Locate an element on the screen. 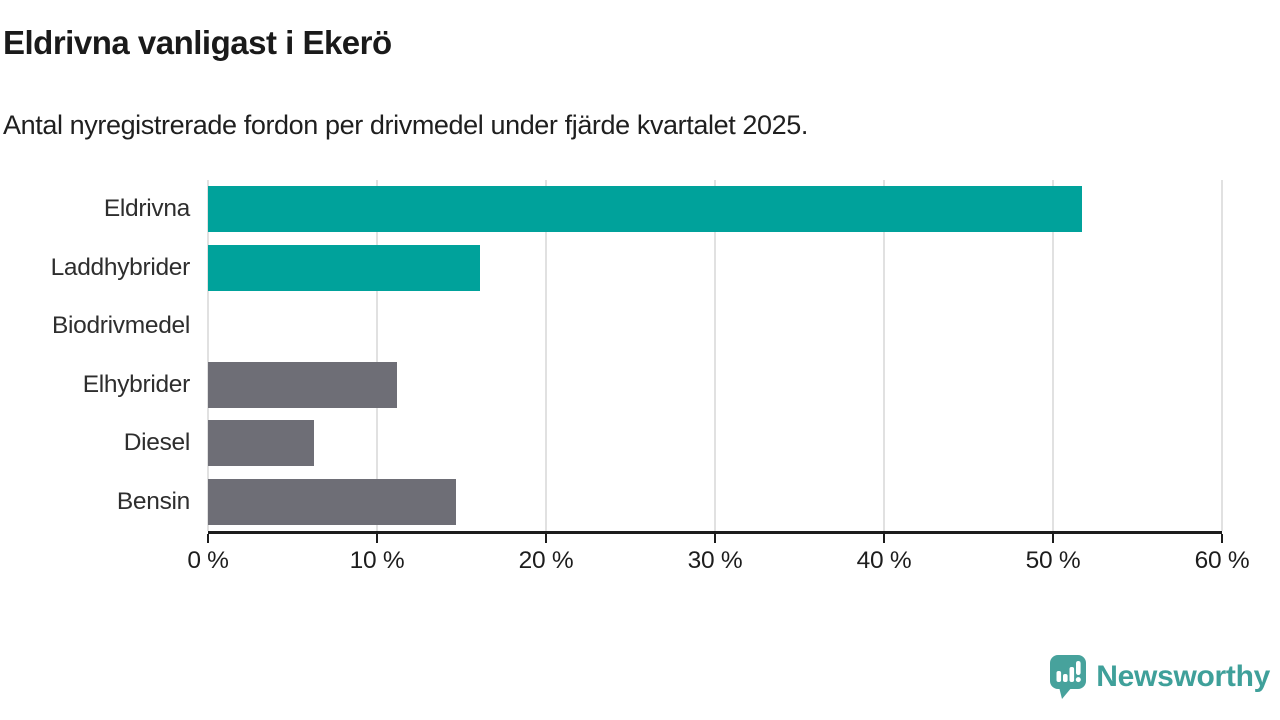  x-axis: 0 % 10 % 20 % 30 % 40 % 50 % 60 % is located at coordinates (718, 562).